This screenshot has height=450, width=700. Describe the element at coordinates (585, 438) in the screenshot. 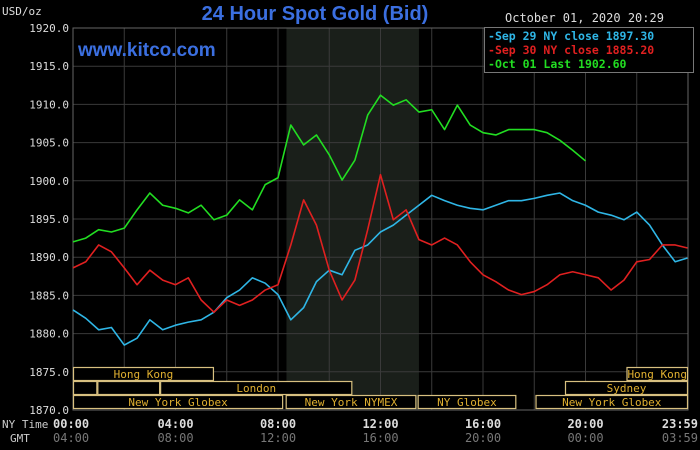

I see `x-tick-label-gmt: 00:00` at that location.